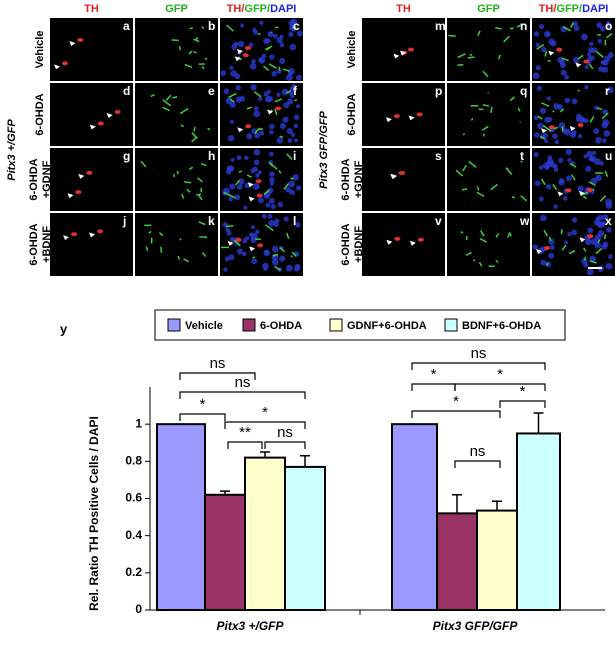  I want to click on row-label-line: Vehicle, so click(40, 50).